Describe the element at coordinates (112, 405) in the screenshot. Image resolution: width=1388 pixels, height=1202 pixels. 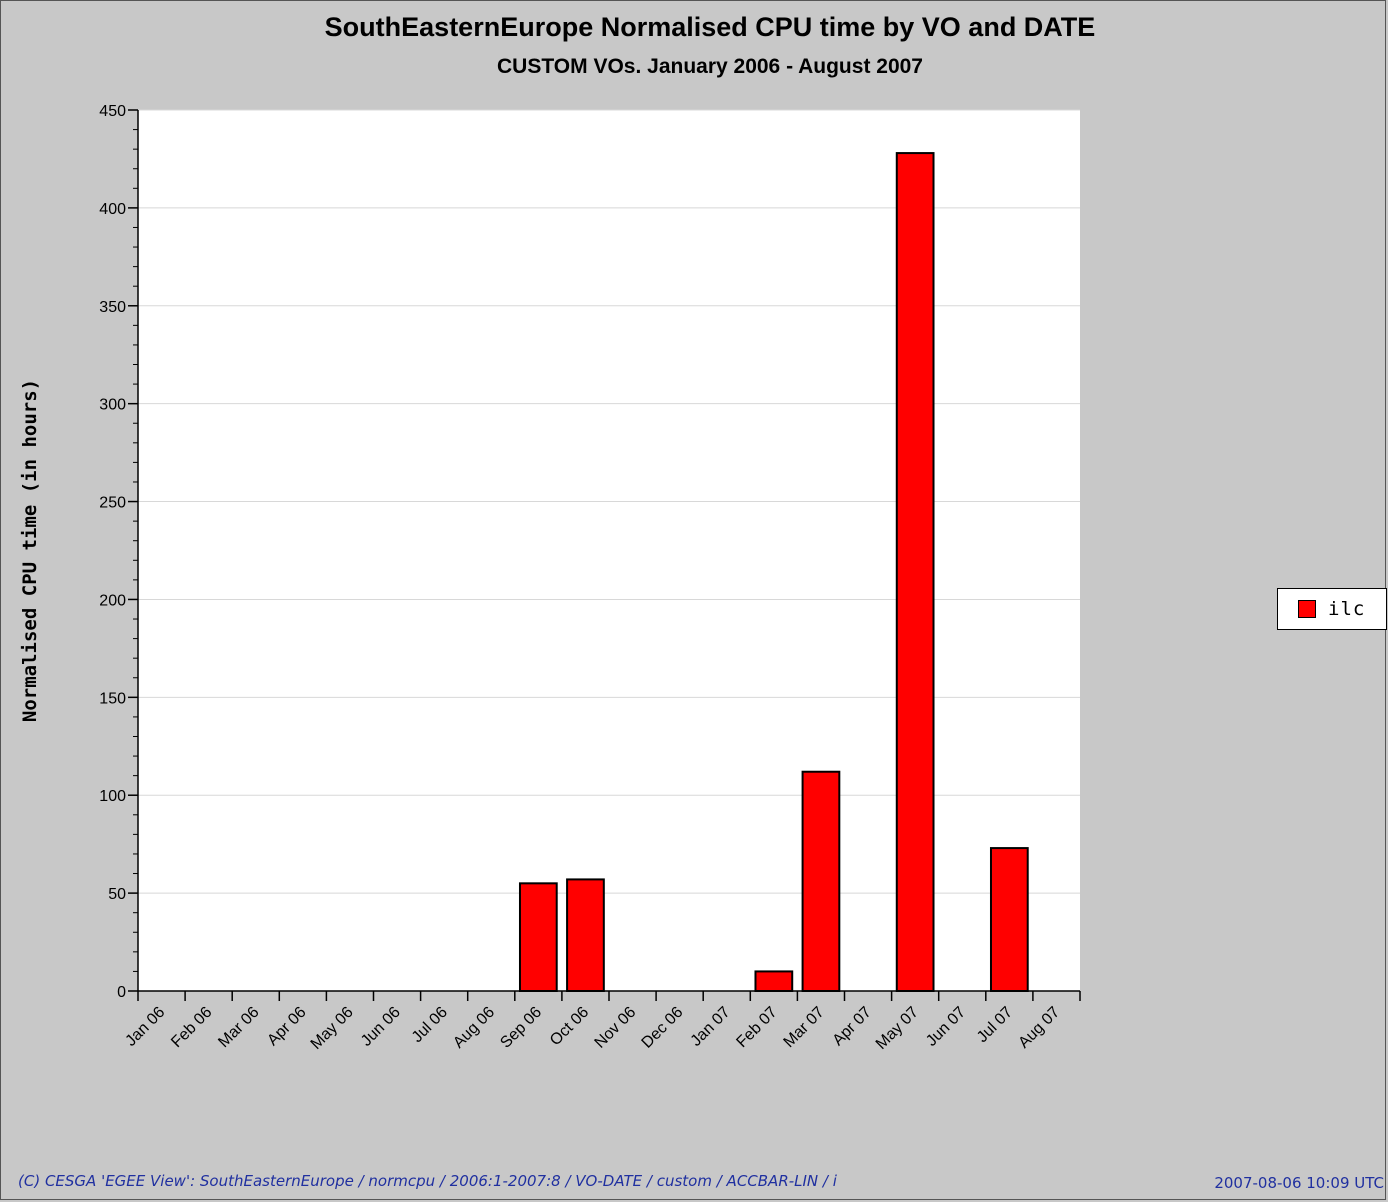
I see `y-tick-label: 300` at that location.